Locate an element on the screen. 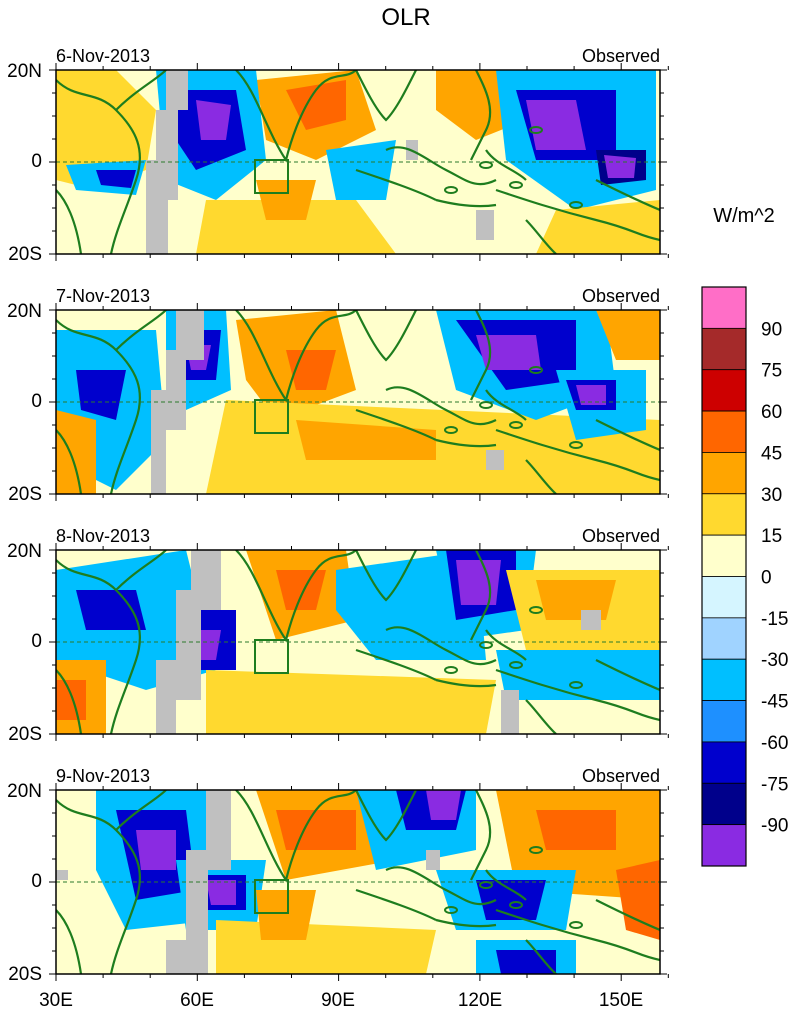 The width and height of the screenshot is (791, 1013). colorbar-label: -30 is located at coordinates (774, 660).